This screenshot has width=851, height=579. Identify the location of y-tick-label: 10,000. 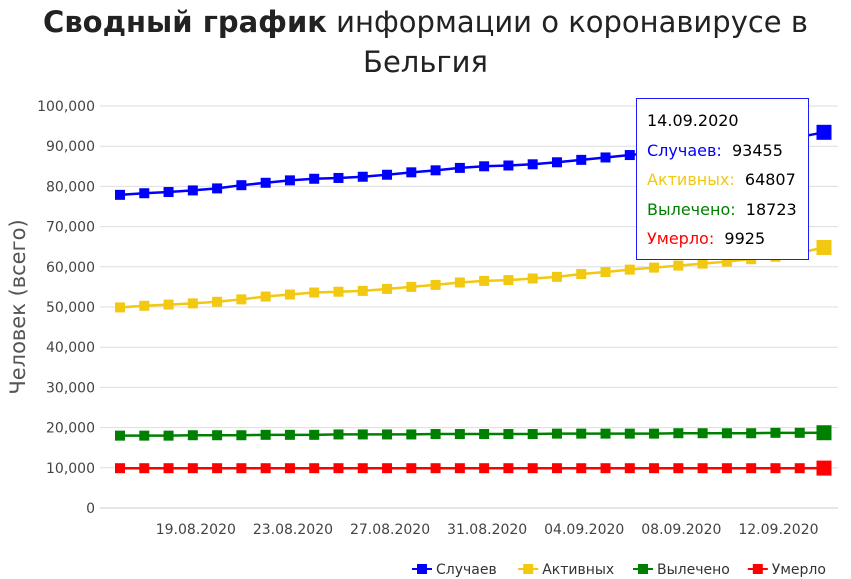
(70, 469).